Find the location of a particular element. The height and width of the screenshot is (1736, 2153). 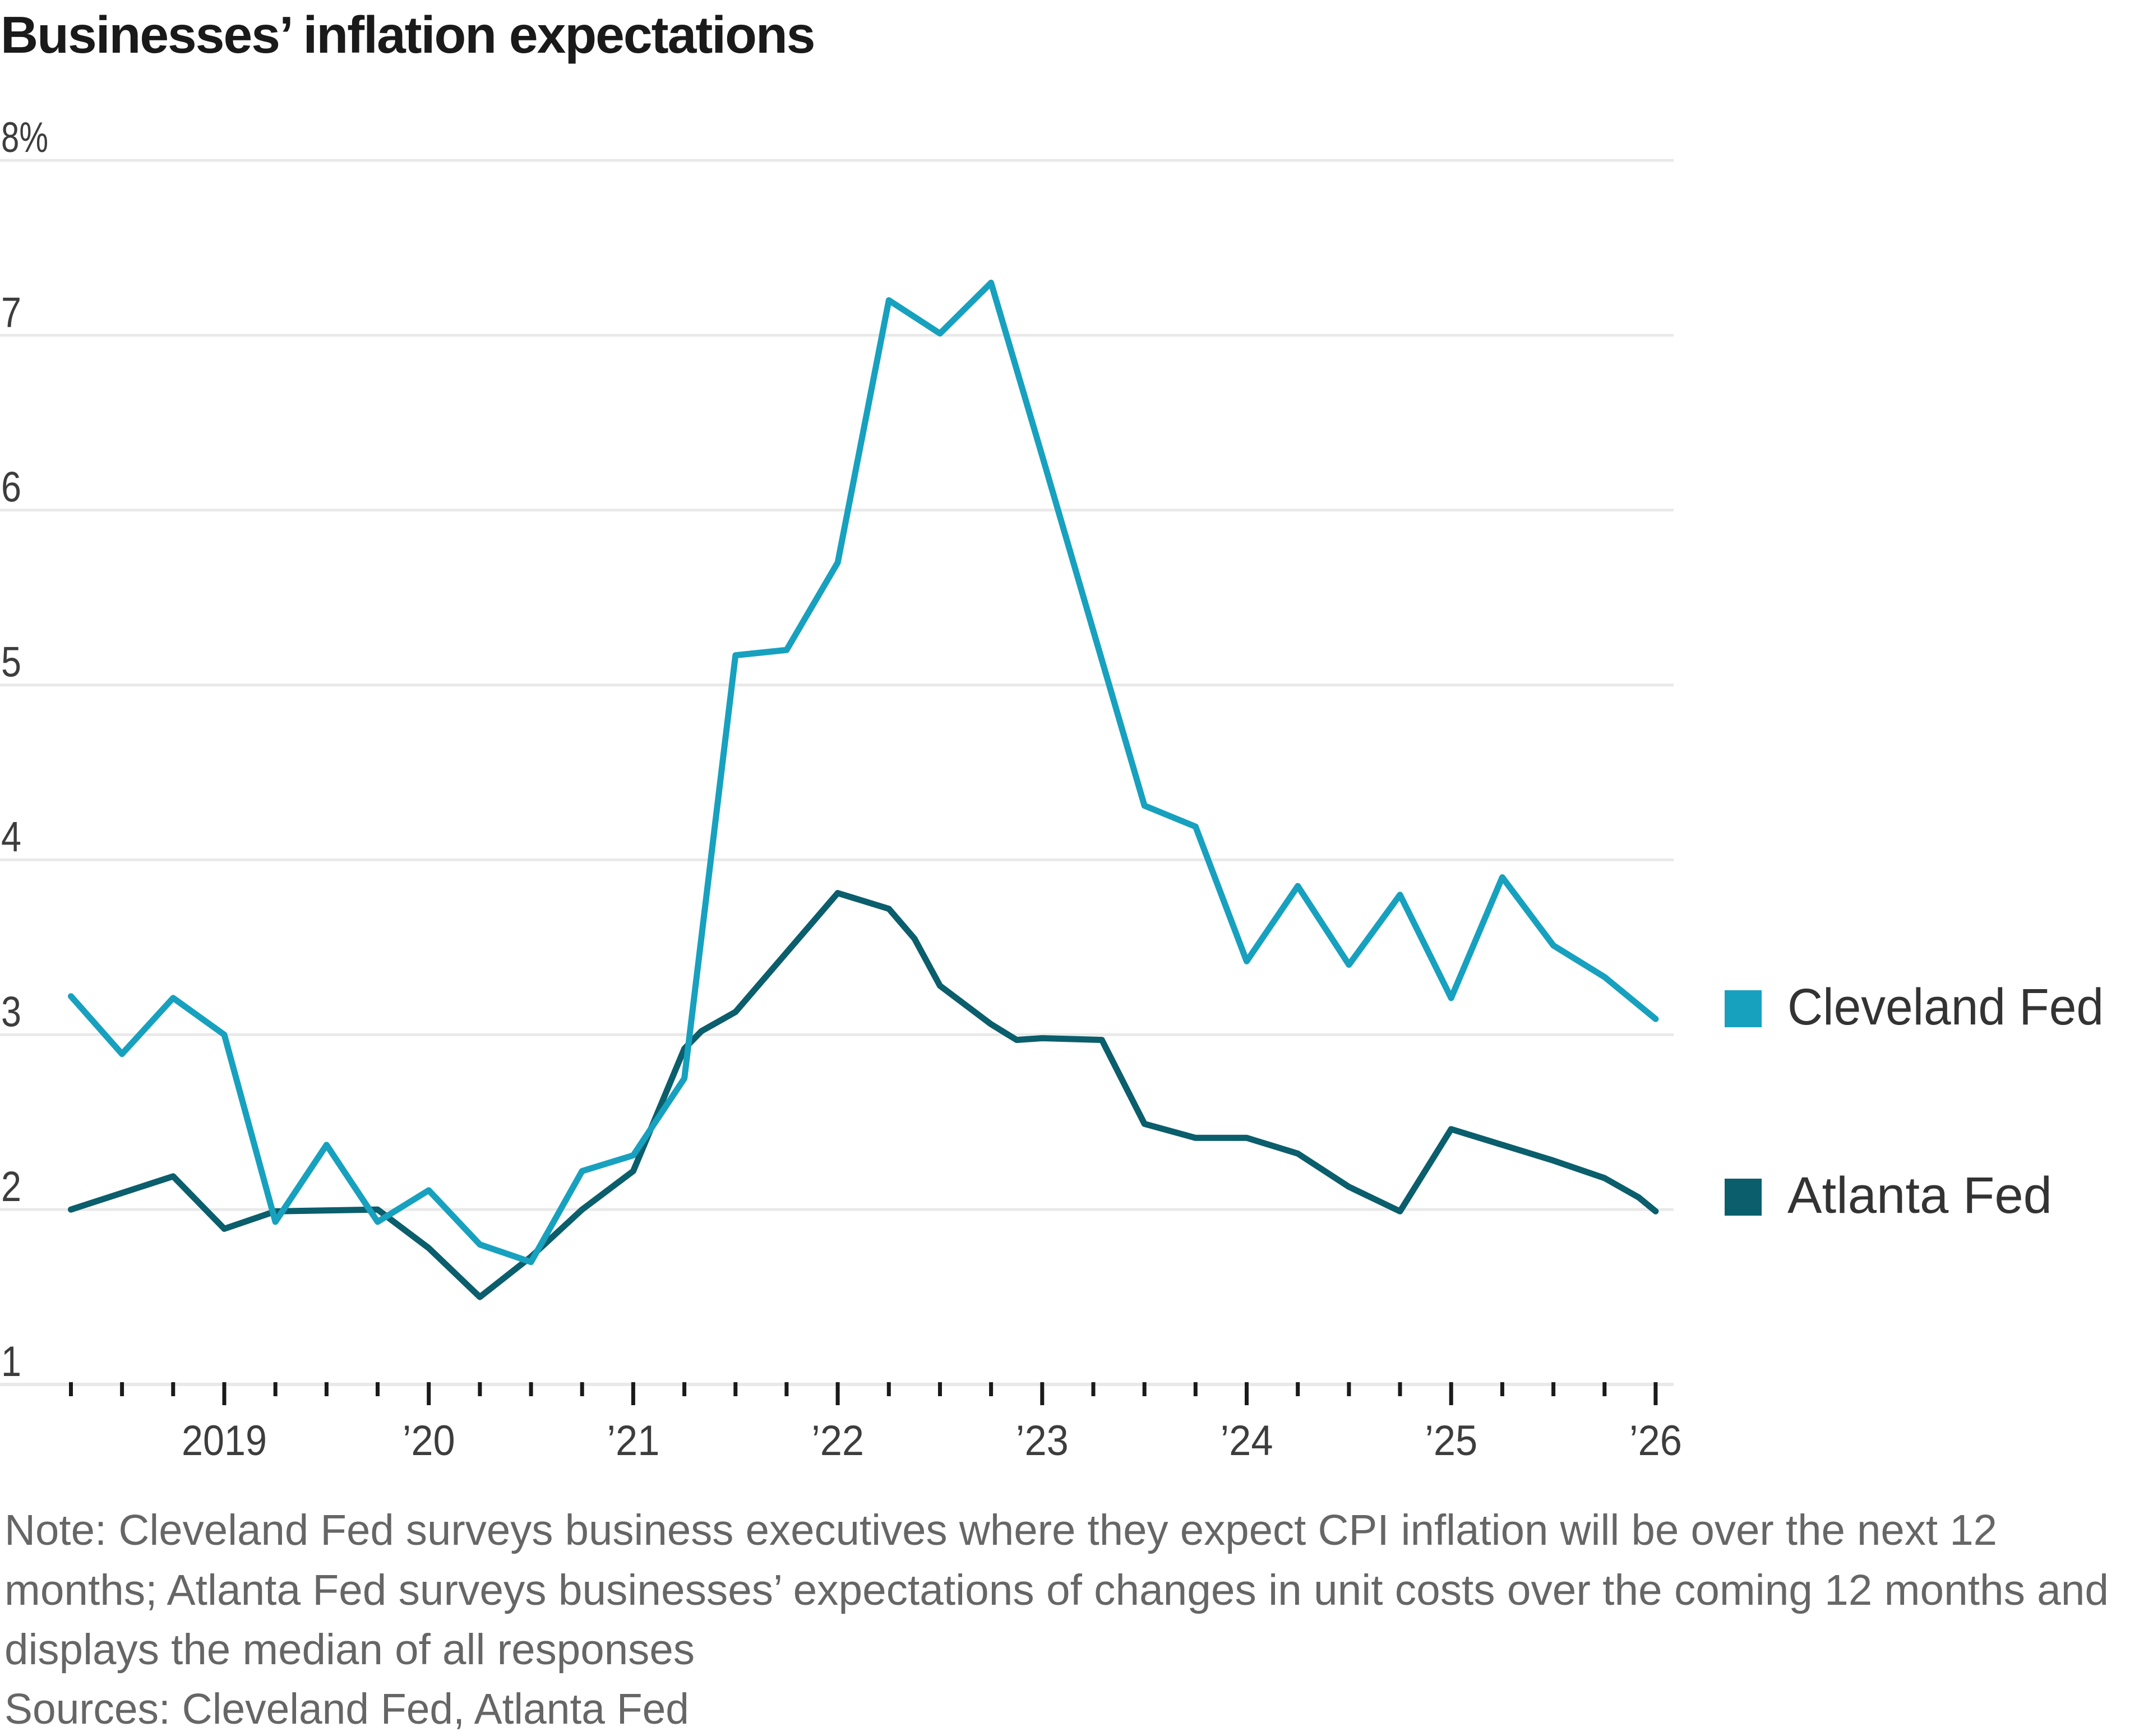

svg-text:Businesses’ inflation expectat: Businesses’ inflation expectations is located at coordinates (407, 35).